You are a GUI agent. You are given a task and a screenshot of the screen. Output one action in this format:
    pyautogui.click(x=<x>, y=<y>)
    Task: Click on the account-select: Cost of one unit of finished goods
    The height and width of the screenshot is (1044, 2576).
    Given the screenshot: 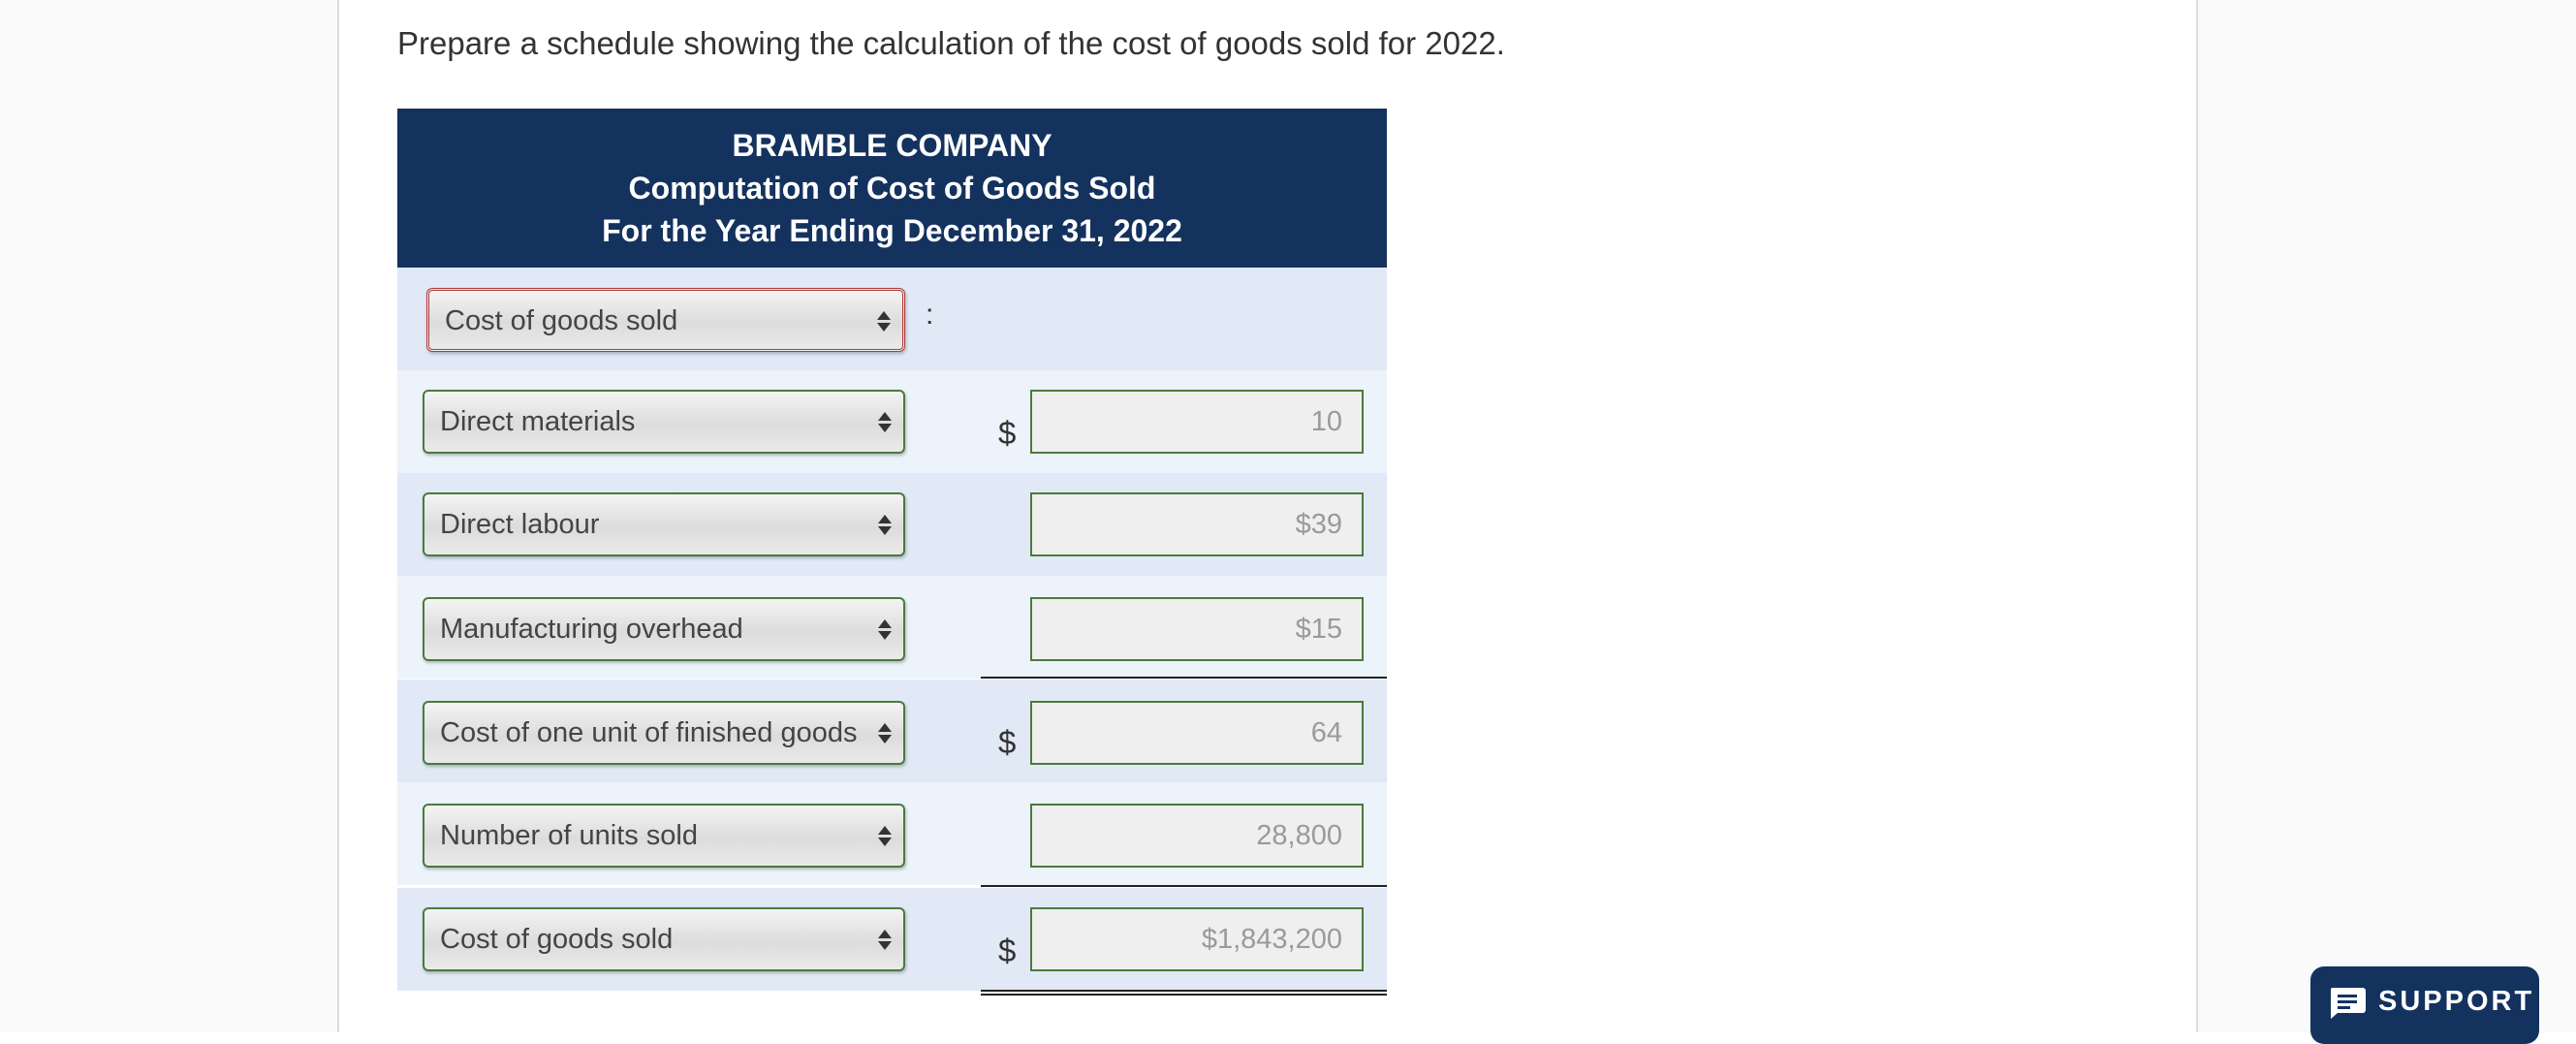 What is the action you would take?
    pyautogui.click(x=664, y=733)
    